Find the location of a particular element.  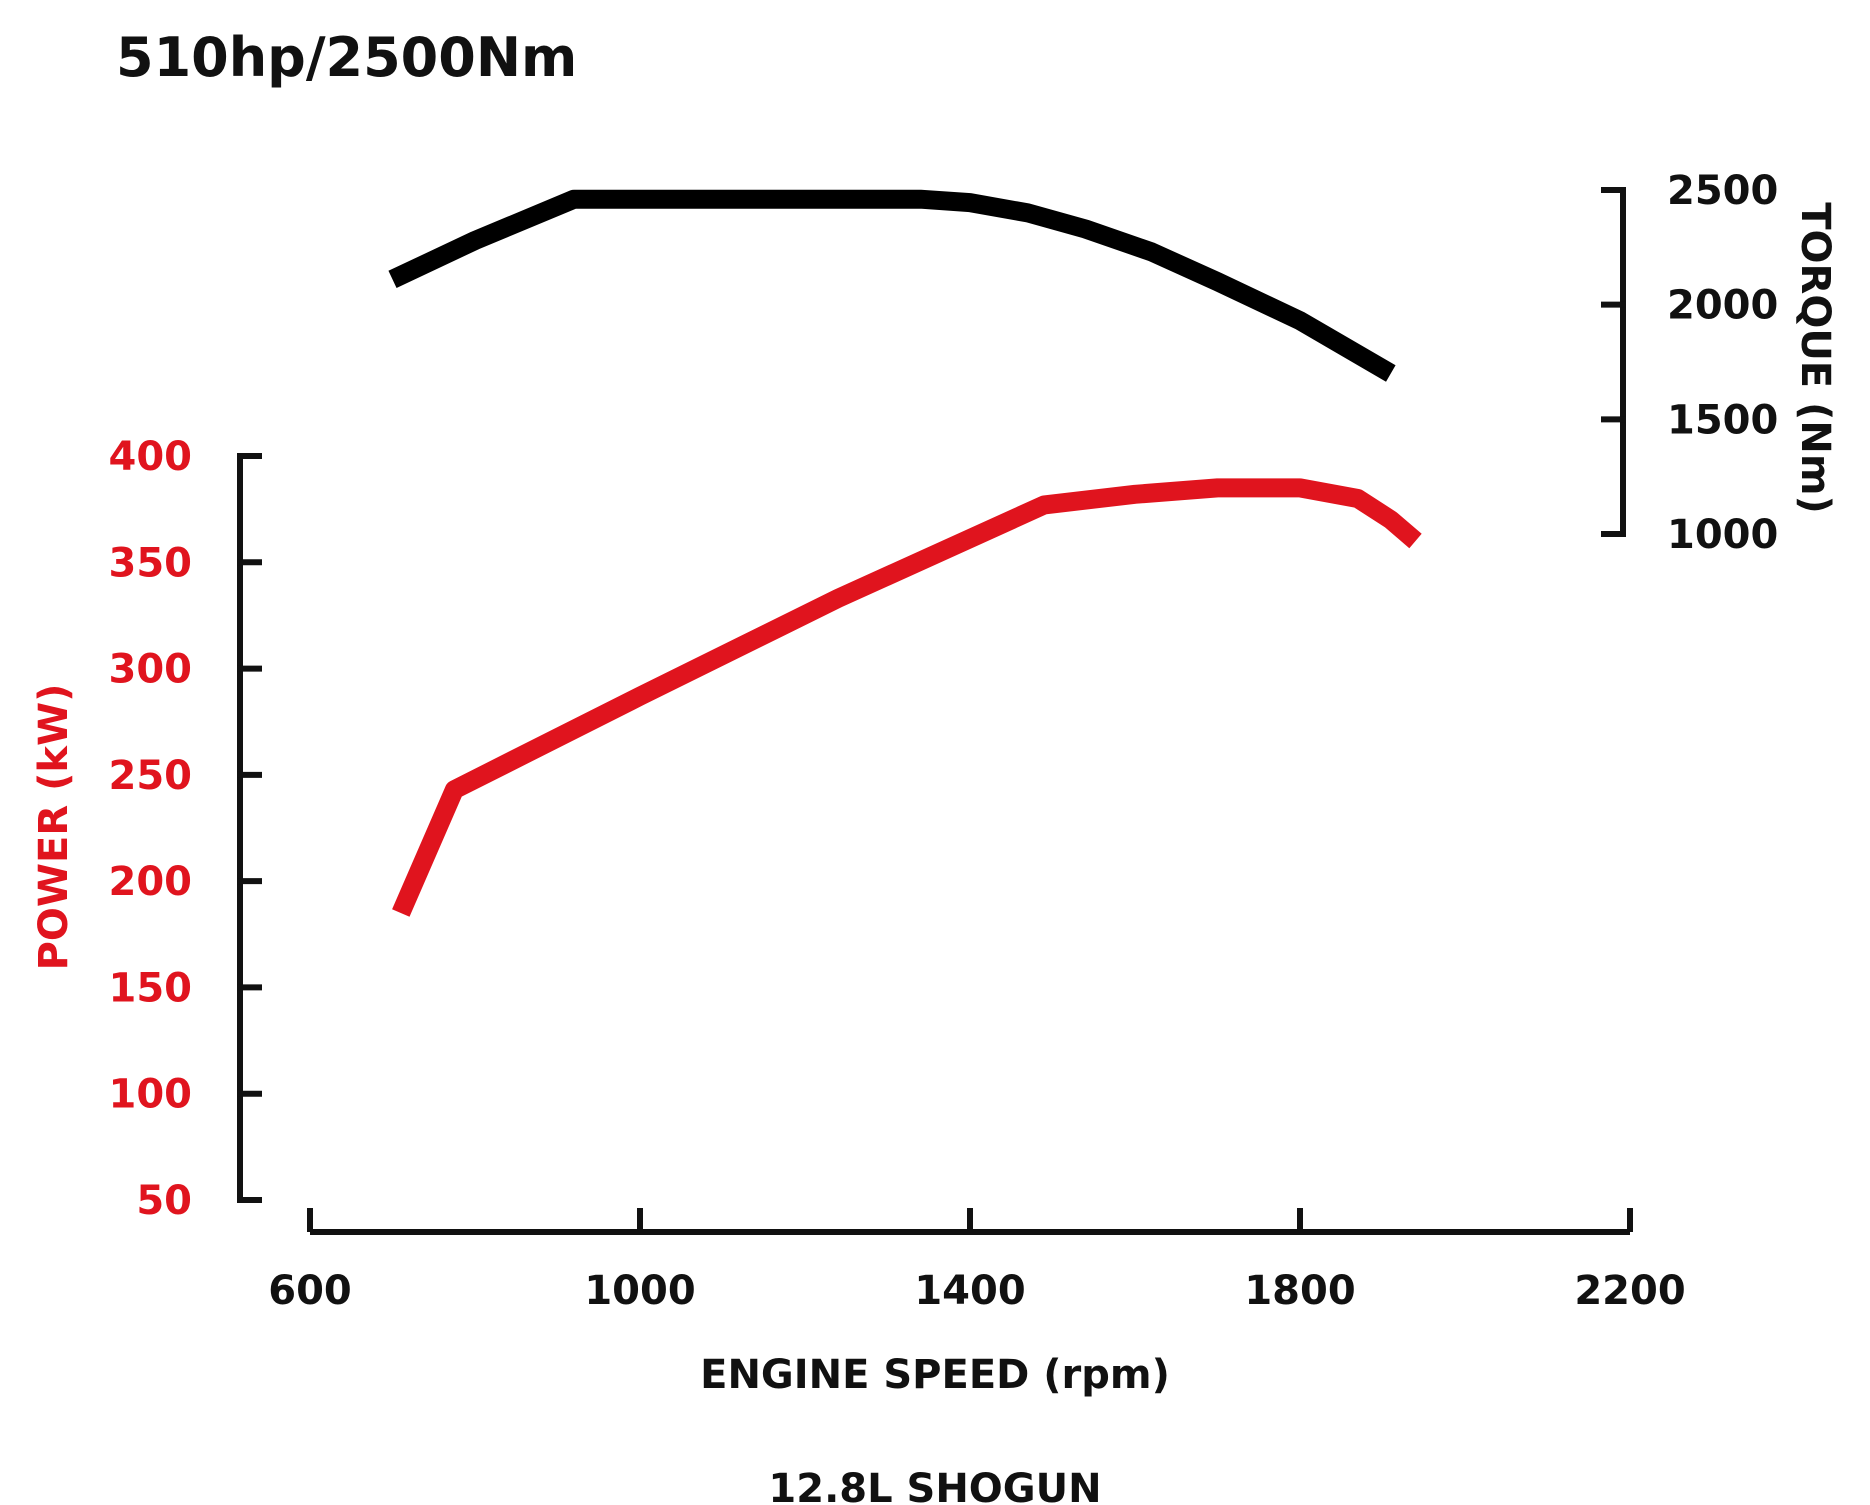

power-tick-label: 200 is located at coordinates (151, 882).